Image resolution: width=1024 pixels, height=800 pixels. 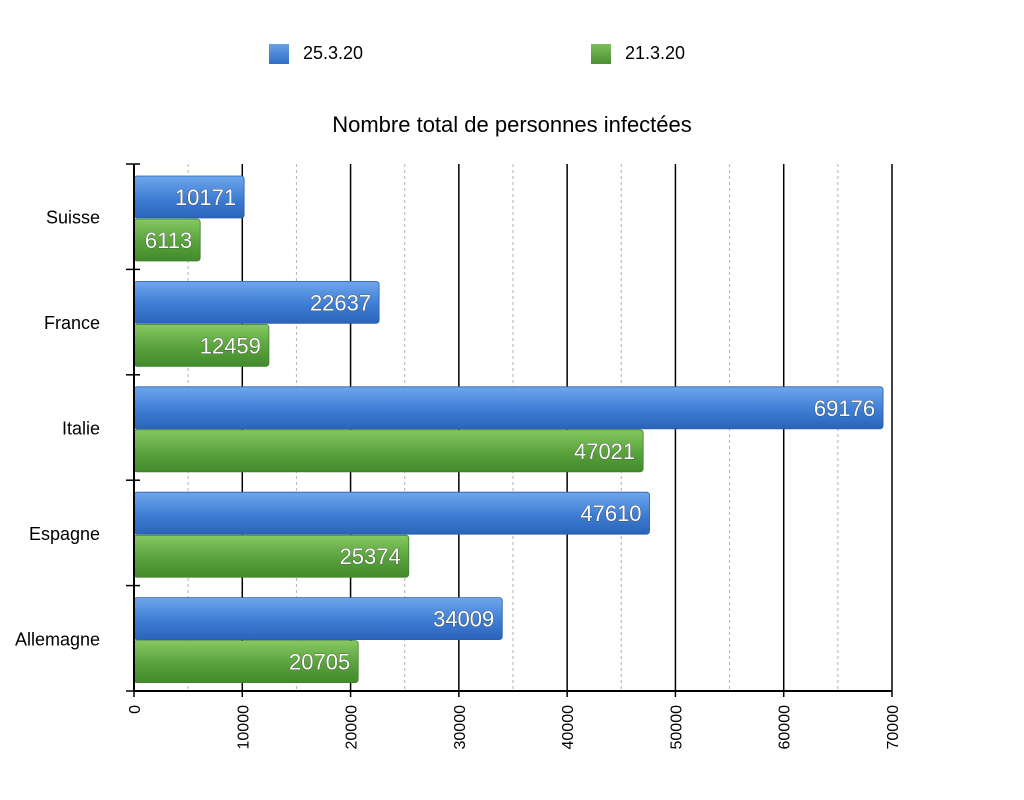 What do you see at coordinates (168, 240) in the screenshot?
I see `data-label-series-2: 6113` at bounding box center [168, 240].